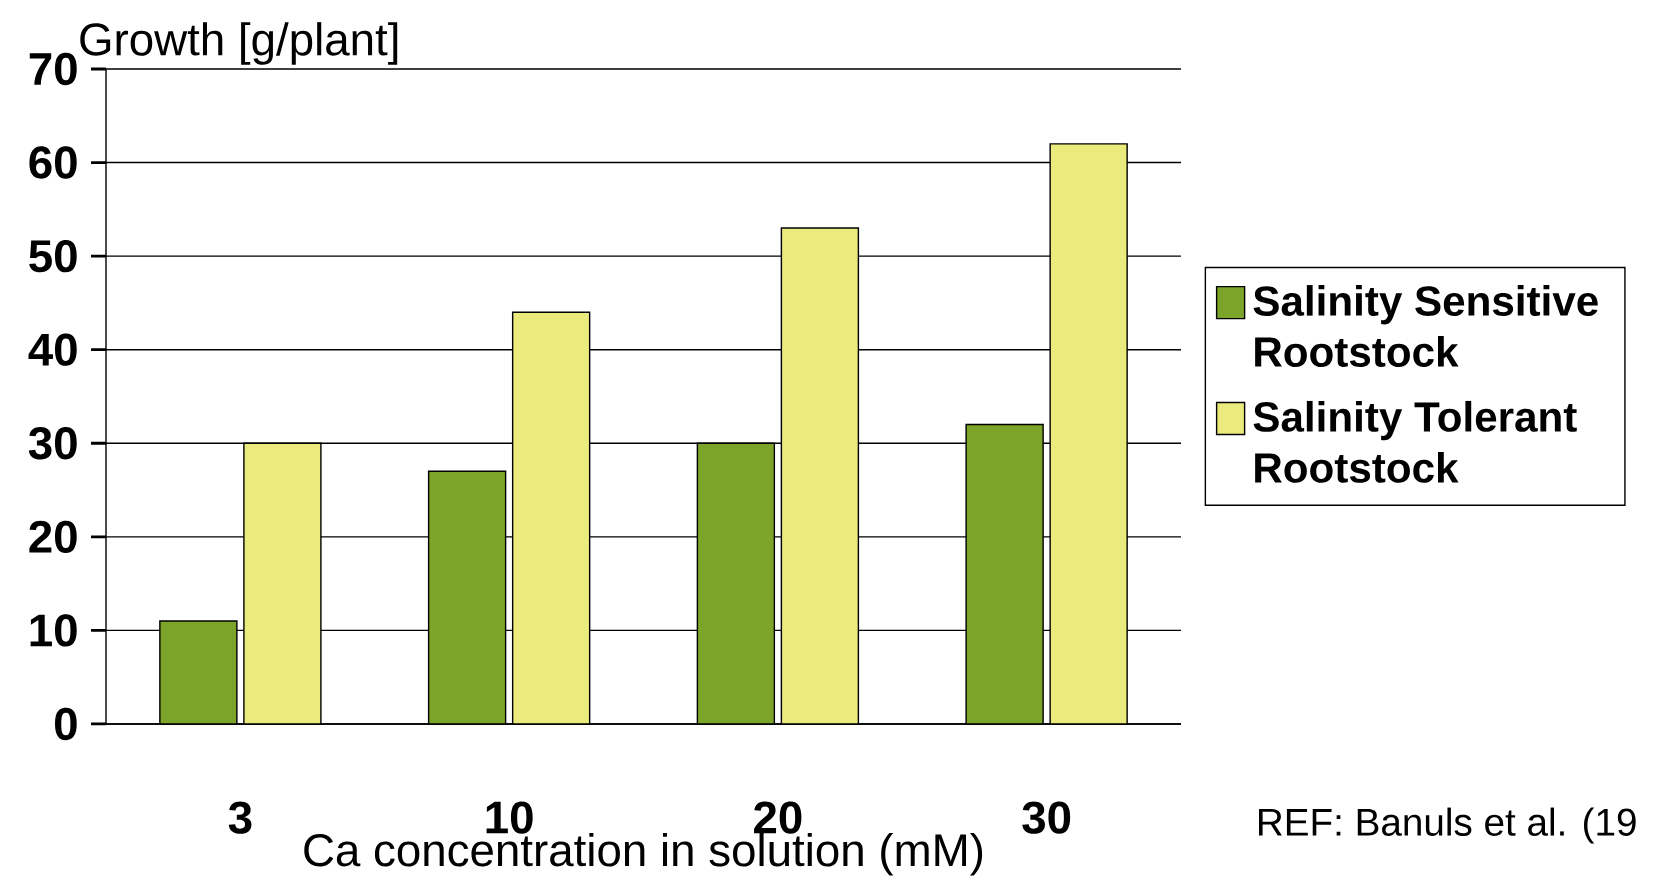 The image size is (1657, 876). I want to click on x-tick-label: 30, so click(1046, 817).